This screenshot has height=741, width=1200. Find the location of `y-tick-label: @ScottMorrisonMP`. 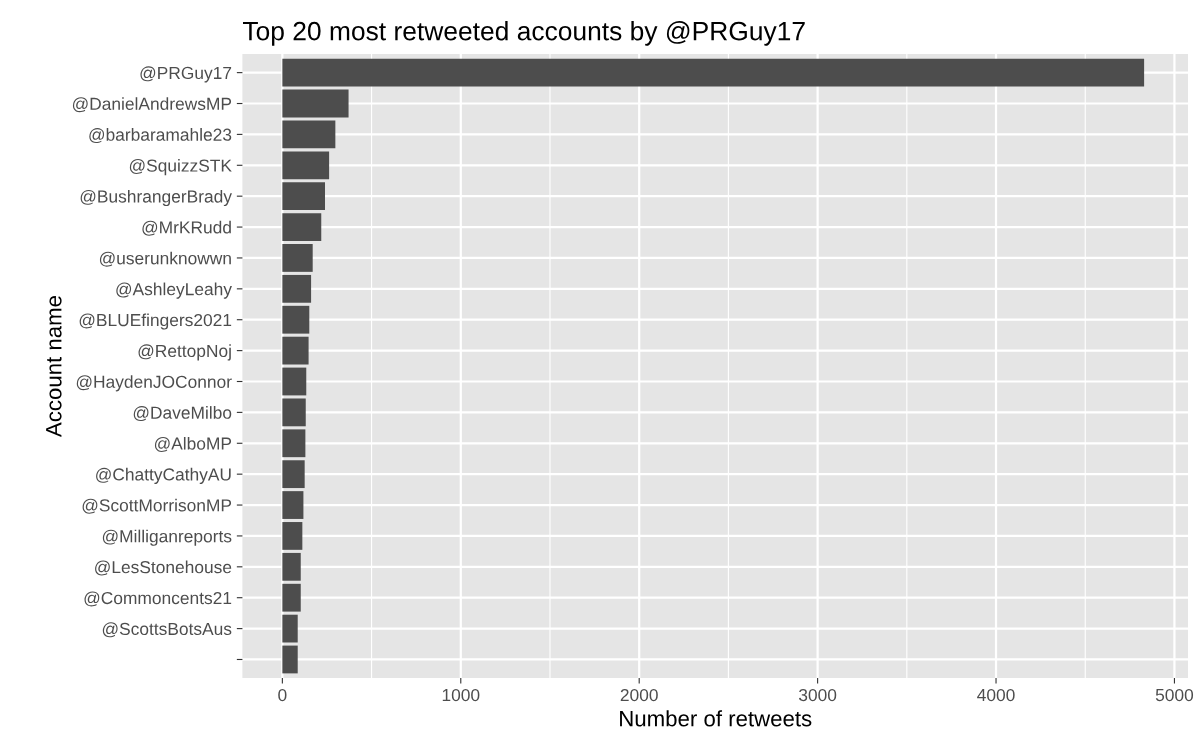

y-tick-label: @ScottMorrisonMP is located at coordinates (157, 506).